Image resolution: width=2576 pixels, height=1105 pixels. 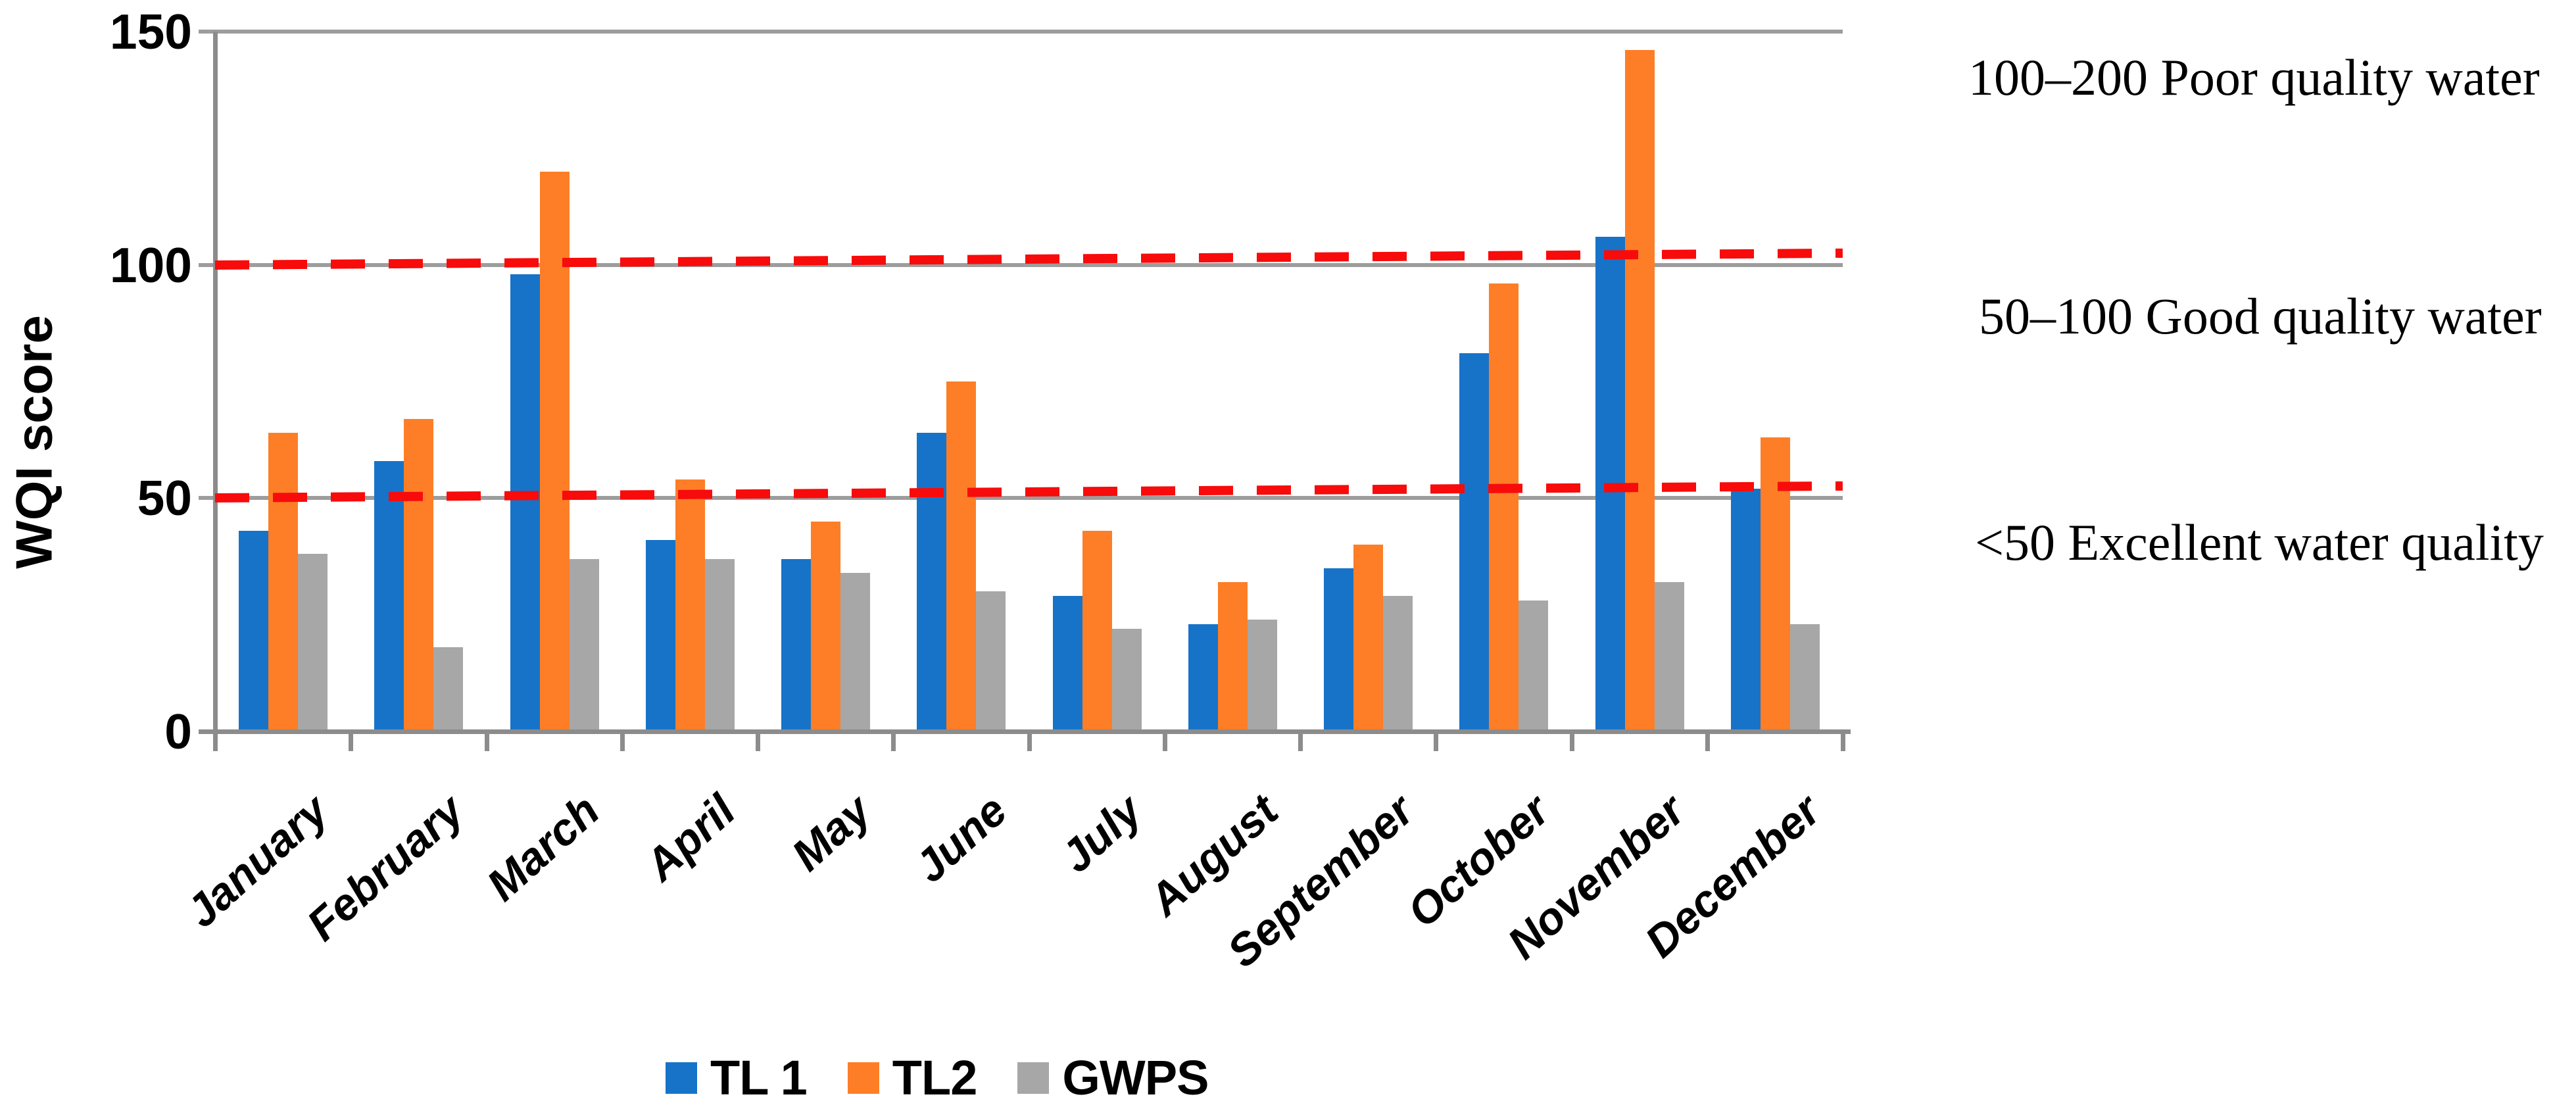 I want to click on bar-group-september, so click(x=1368, y=381).